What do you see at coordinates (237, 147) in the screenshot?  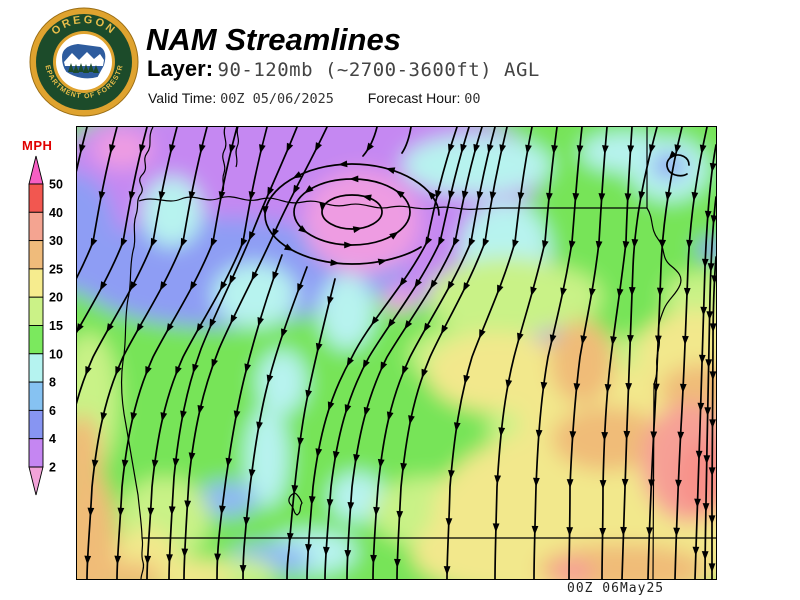 I see `geo-border-puget-sound` at bounding box center [237, 147].